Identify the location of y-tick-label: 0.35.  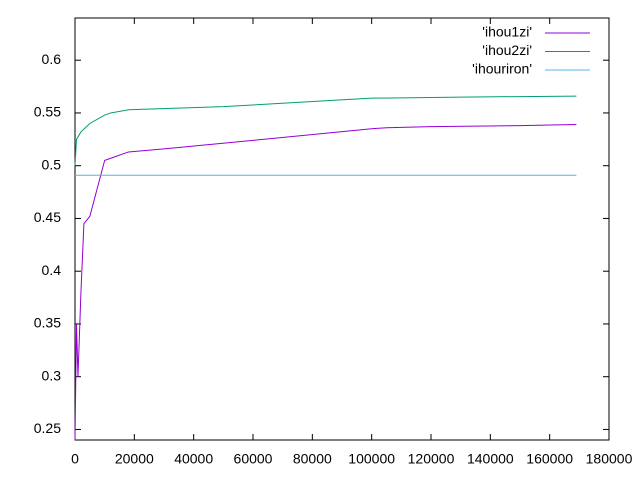
(47, 323).